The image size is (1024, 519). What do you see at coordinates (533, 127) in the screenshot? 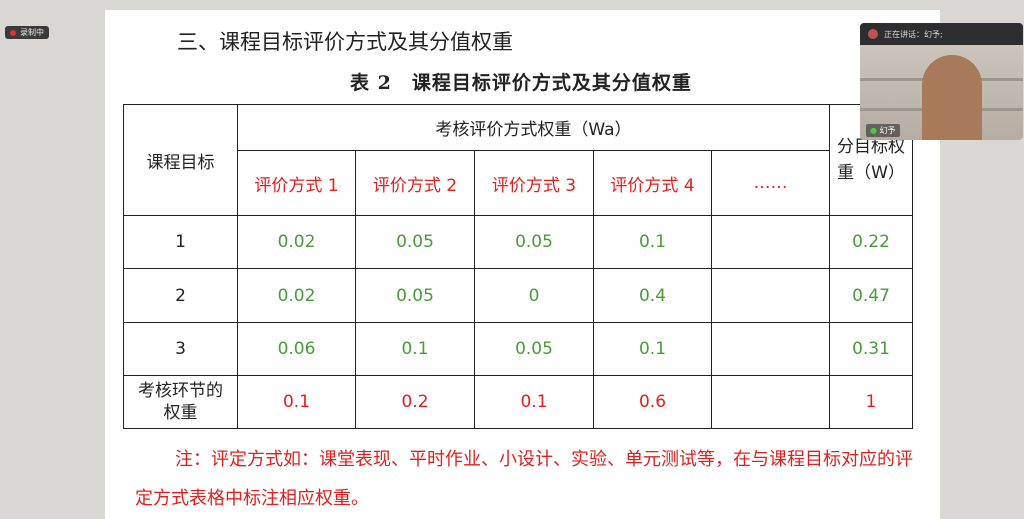
I see `header-group: 考核评价方式权重（Wa）` at bounding box center [533, 127].